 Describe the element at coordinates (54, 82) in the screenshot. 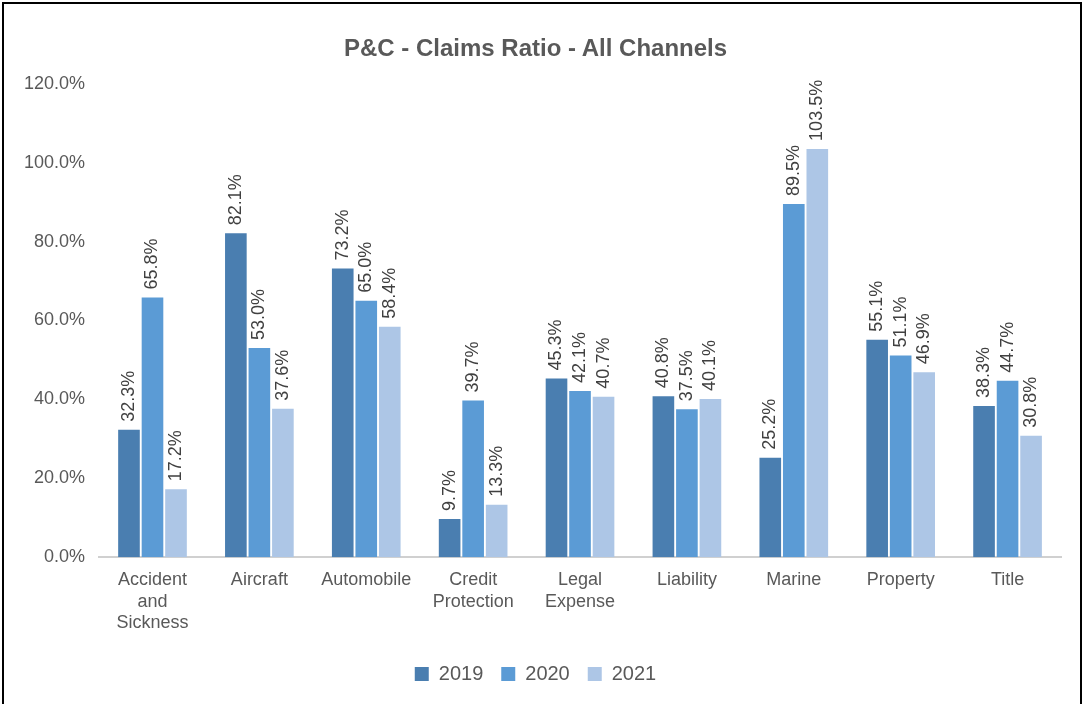

I see `y-tick-label: 120.0%` at that location.